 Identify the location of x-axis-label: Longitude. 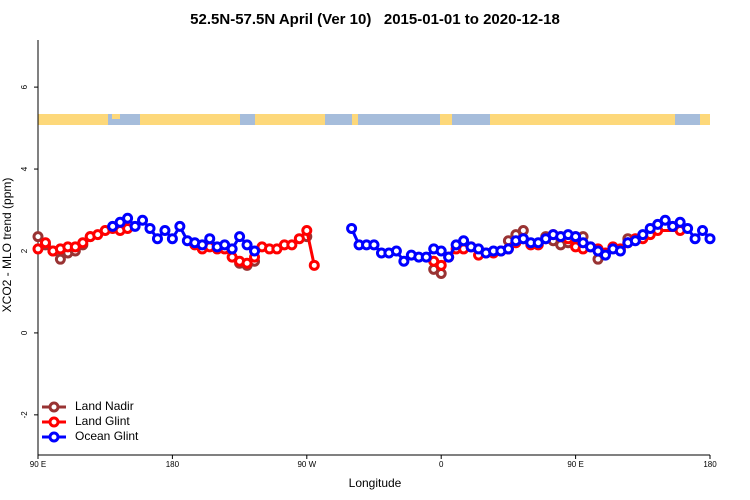
(375, 483).